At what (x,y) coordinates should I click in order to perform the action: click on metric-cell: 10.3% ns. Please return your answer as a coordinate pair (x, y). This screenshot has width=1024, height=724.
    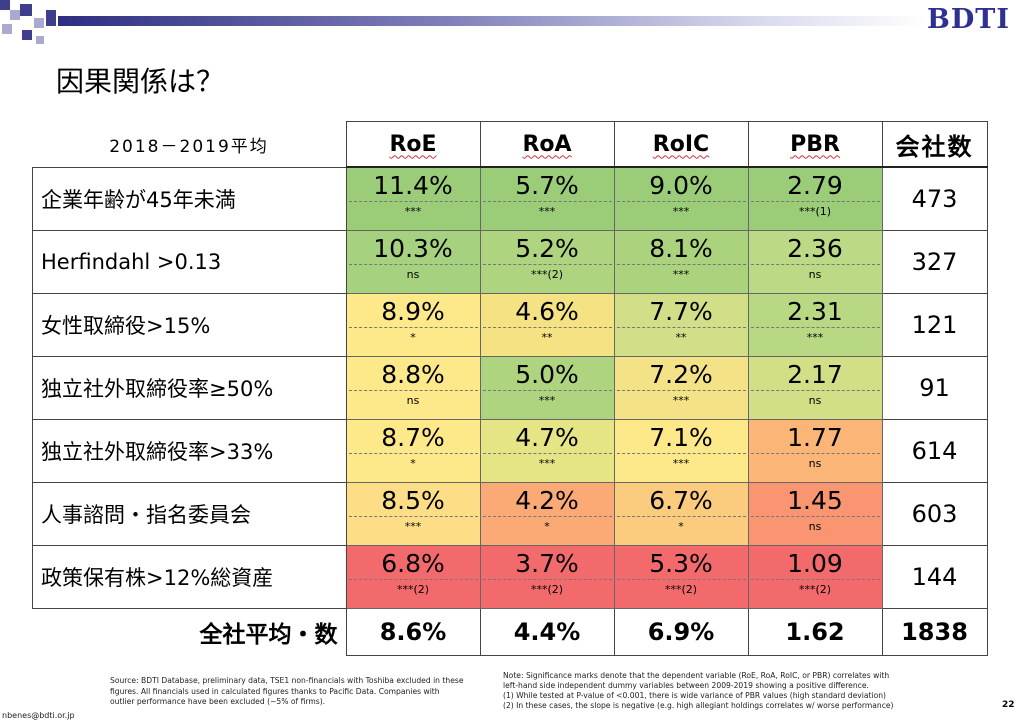
    Looking at the image, I should click on (413, 262).